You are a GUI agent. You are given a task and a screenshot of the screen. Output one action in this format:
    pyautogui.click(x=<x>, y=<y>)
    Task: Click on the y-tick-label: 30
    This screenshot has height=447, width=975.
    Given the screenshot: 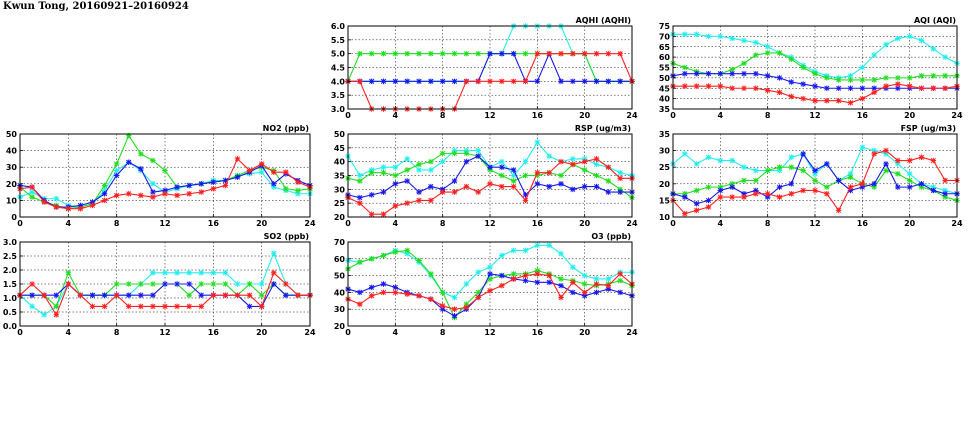 What is the action you would take?
    pyautogui.click(x=340, y=189)
    